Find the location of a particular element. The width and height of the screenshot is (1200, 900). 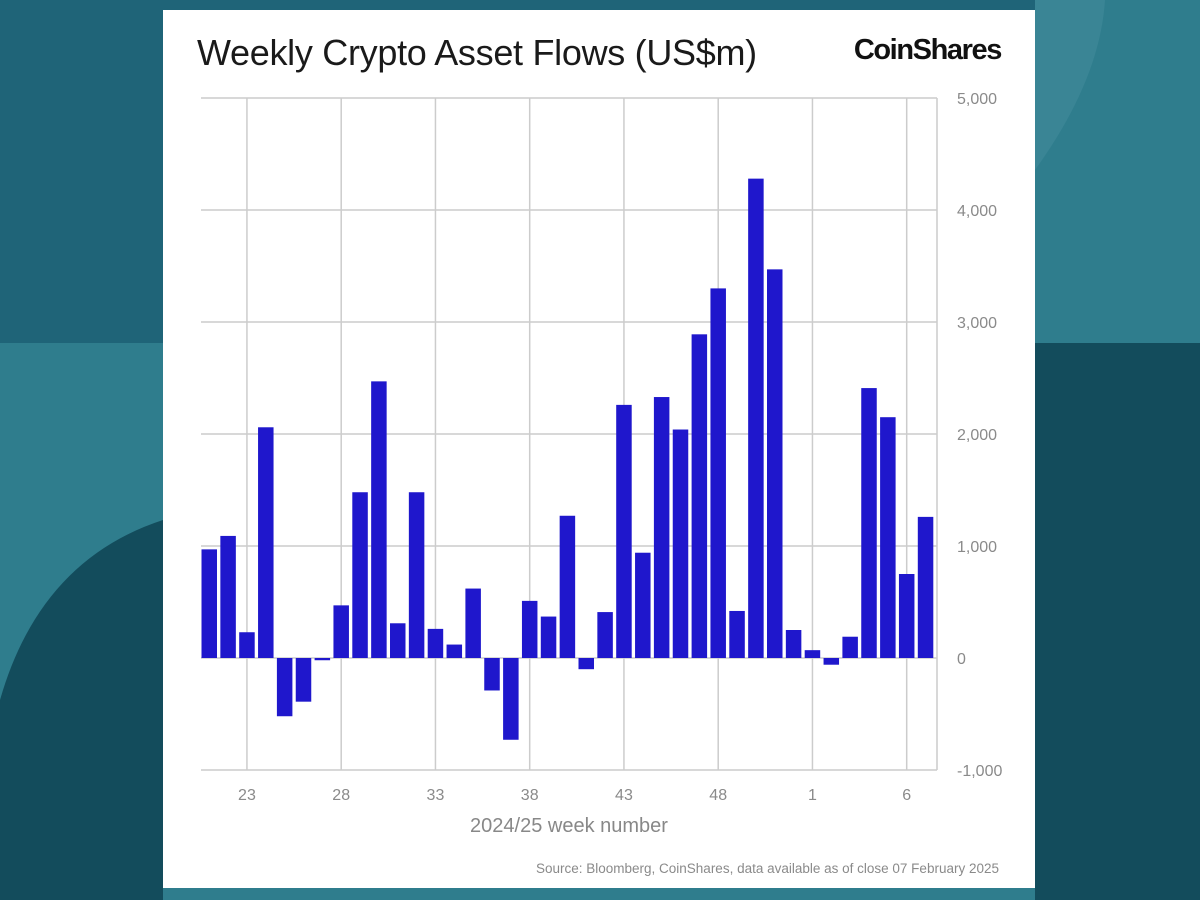

y-tick-label-4: 1,000 is located at coordinates (977, 547).